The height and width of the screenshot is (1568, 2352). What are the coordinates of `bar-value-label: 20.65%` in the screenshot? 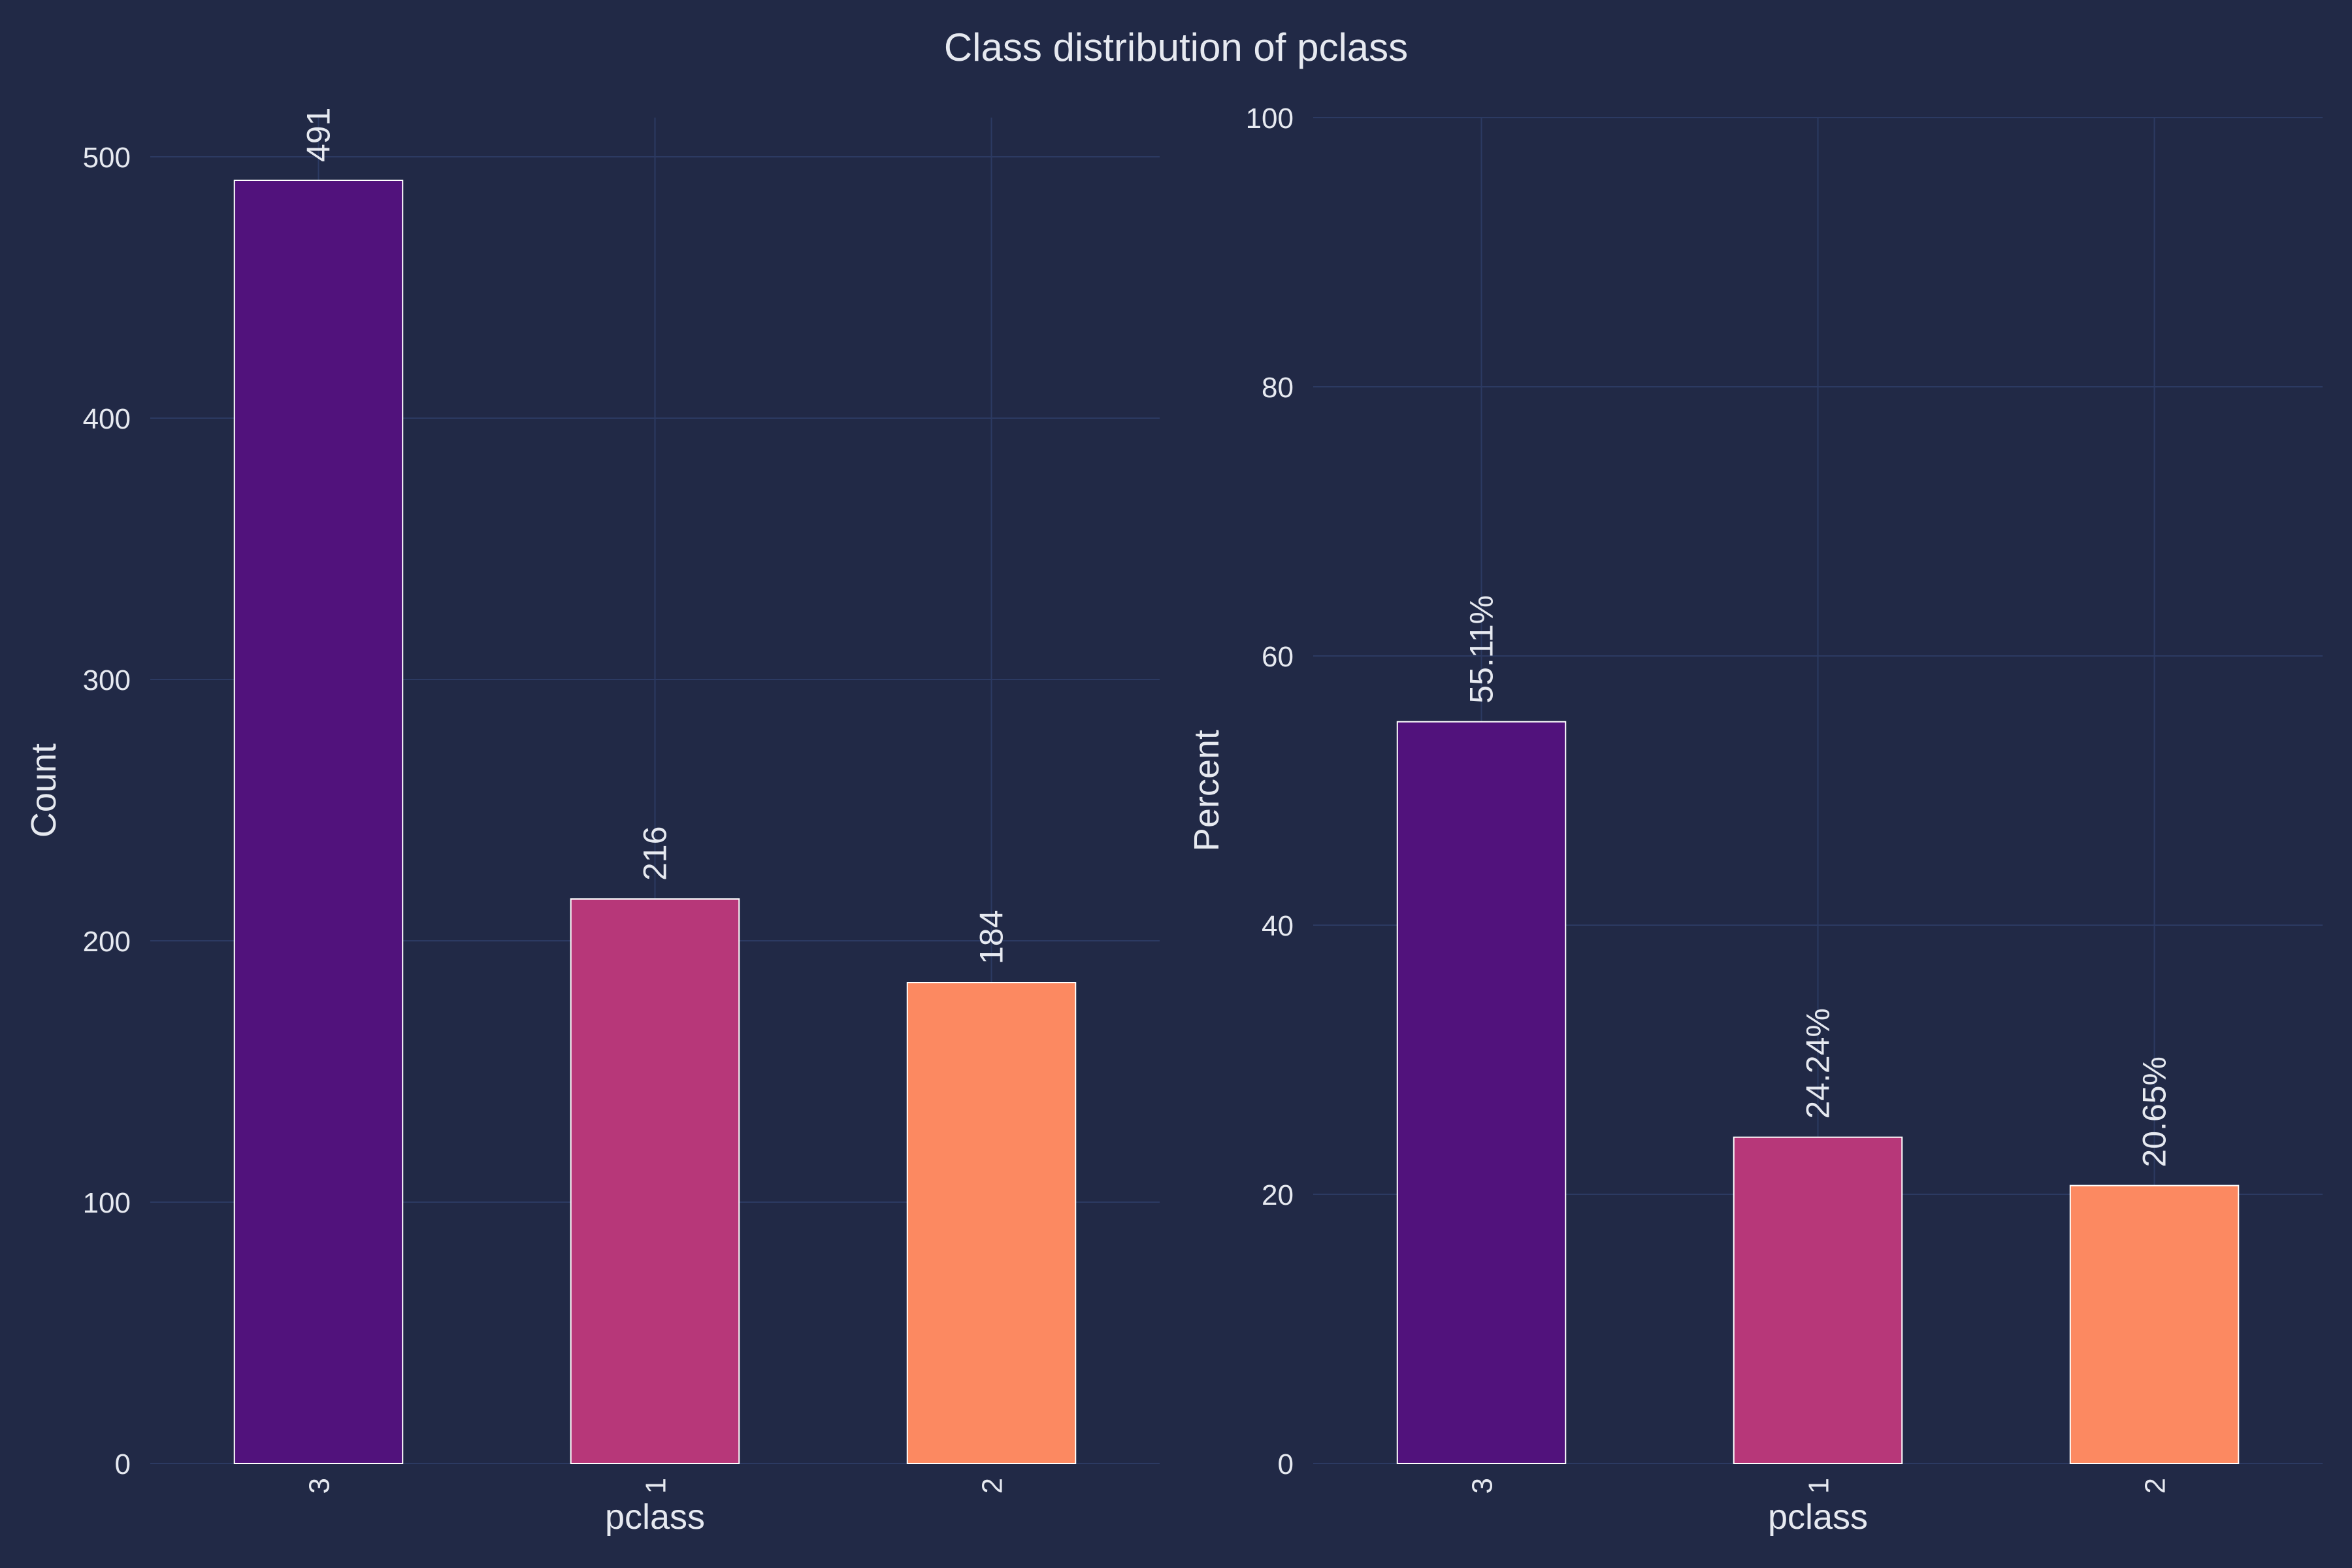 It's located at (2154, 1112).